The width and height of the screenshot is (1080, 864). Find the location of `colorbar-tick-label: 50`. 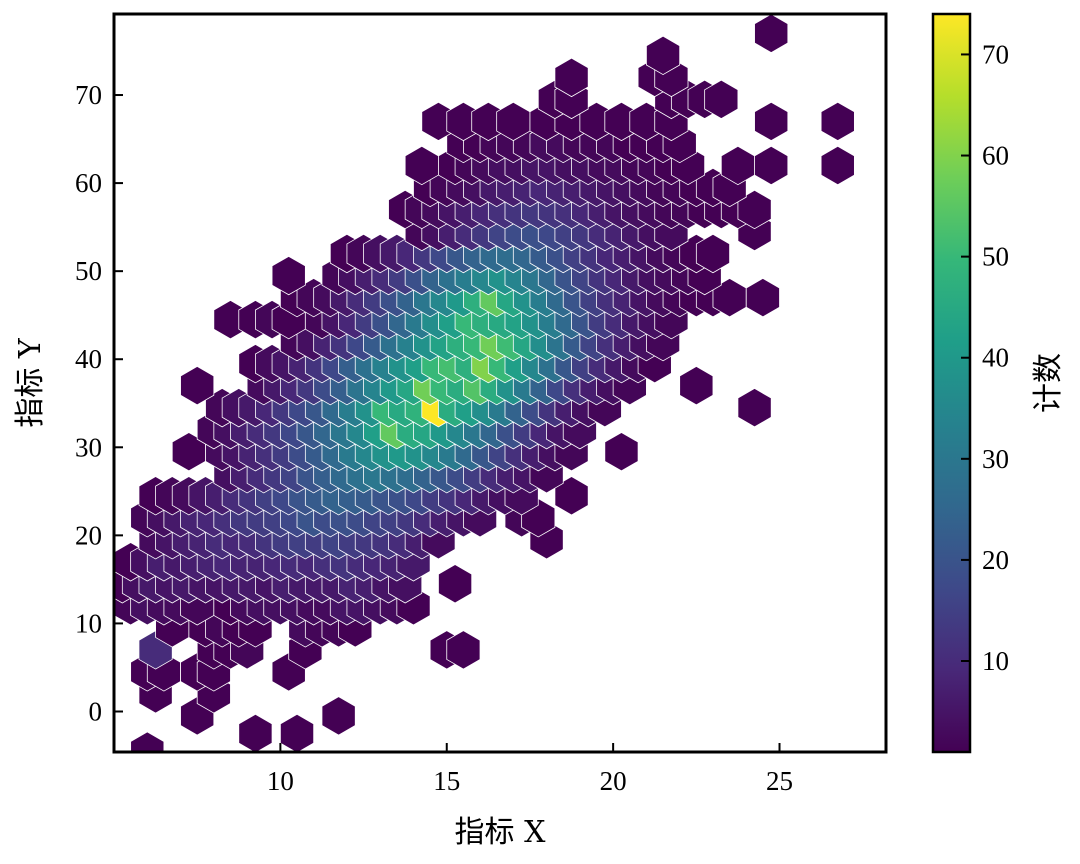

colorbar-tick-label: 50 is located at coordinates (995, 257).